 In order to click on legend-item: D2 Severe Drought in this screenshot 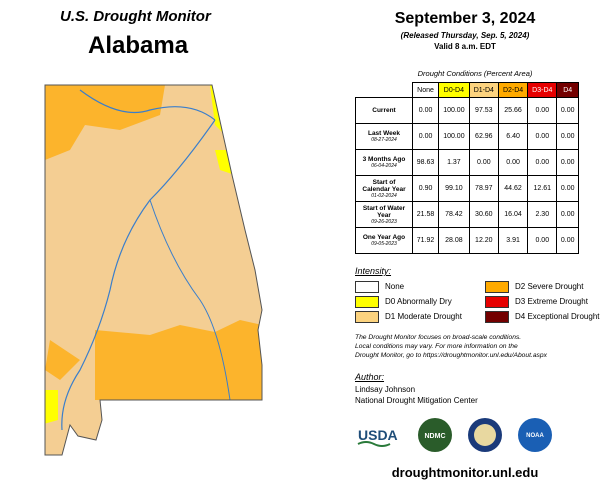, I will do `click(542, 288)`.